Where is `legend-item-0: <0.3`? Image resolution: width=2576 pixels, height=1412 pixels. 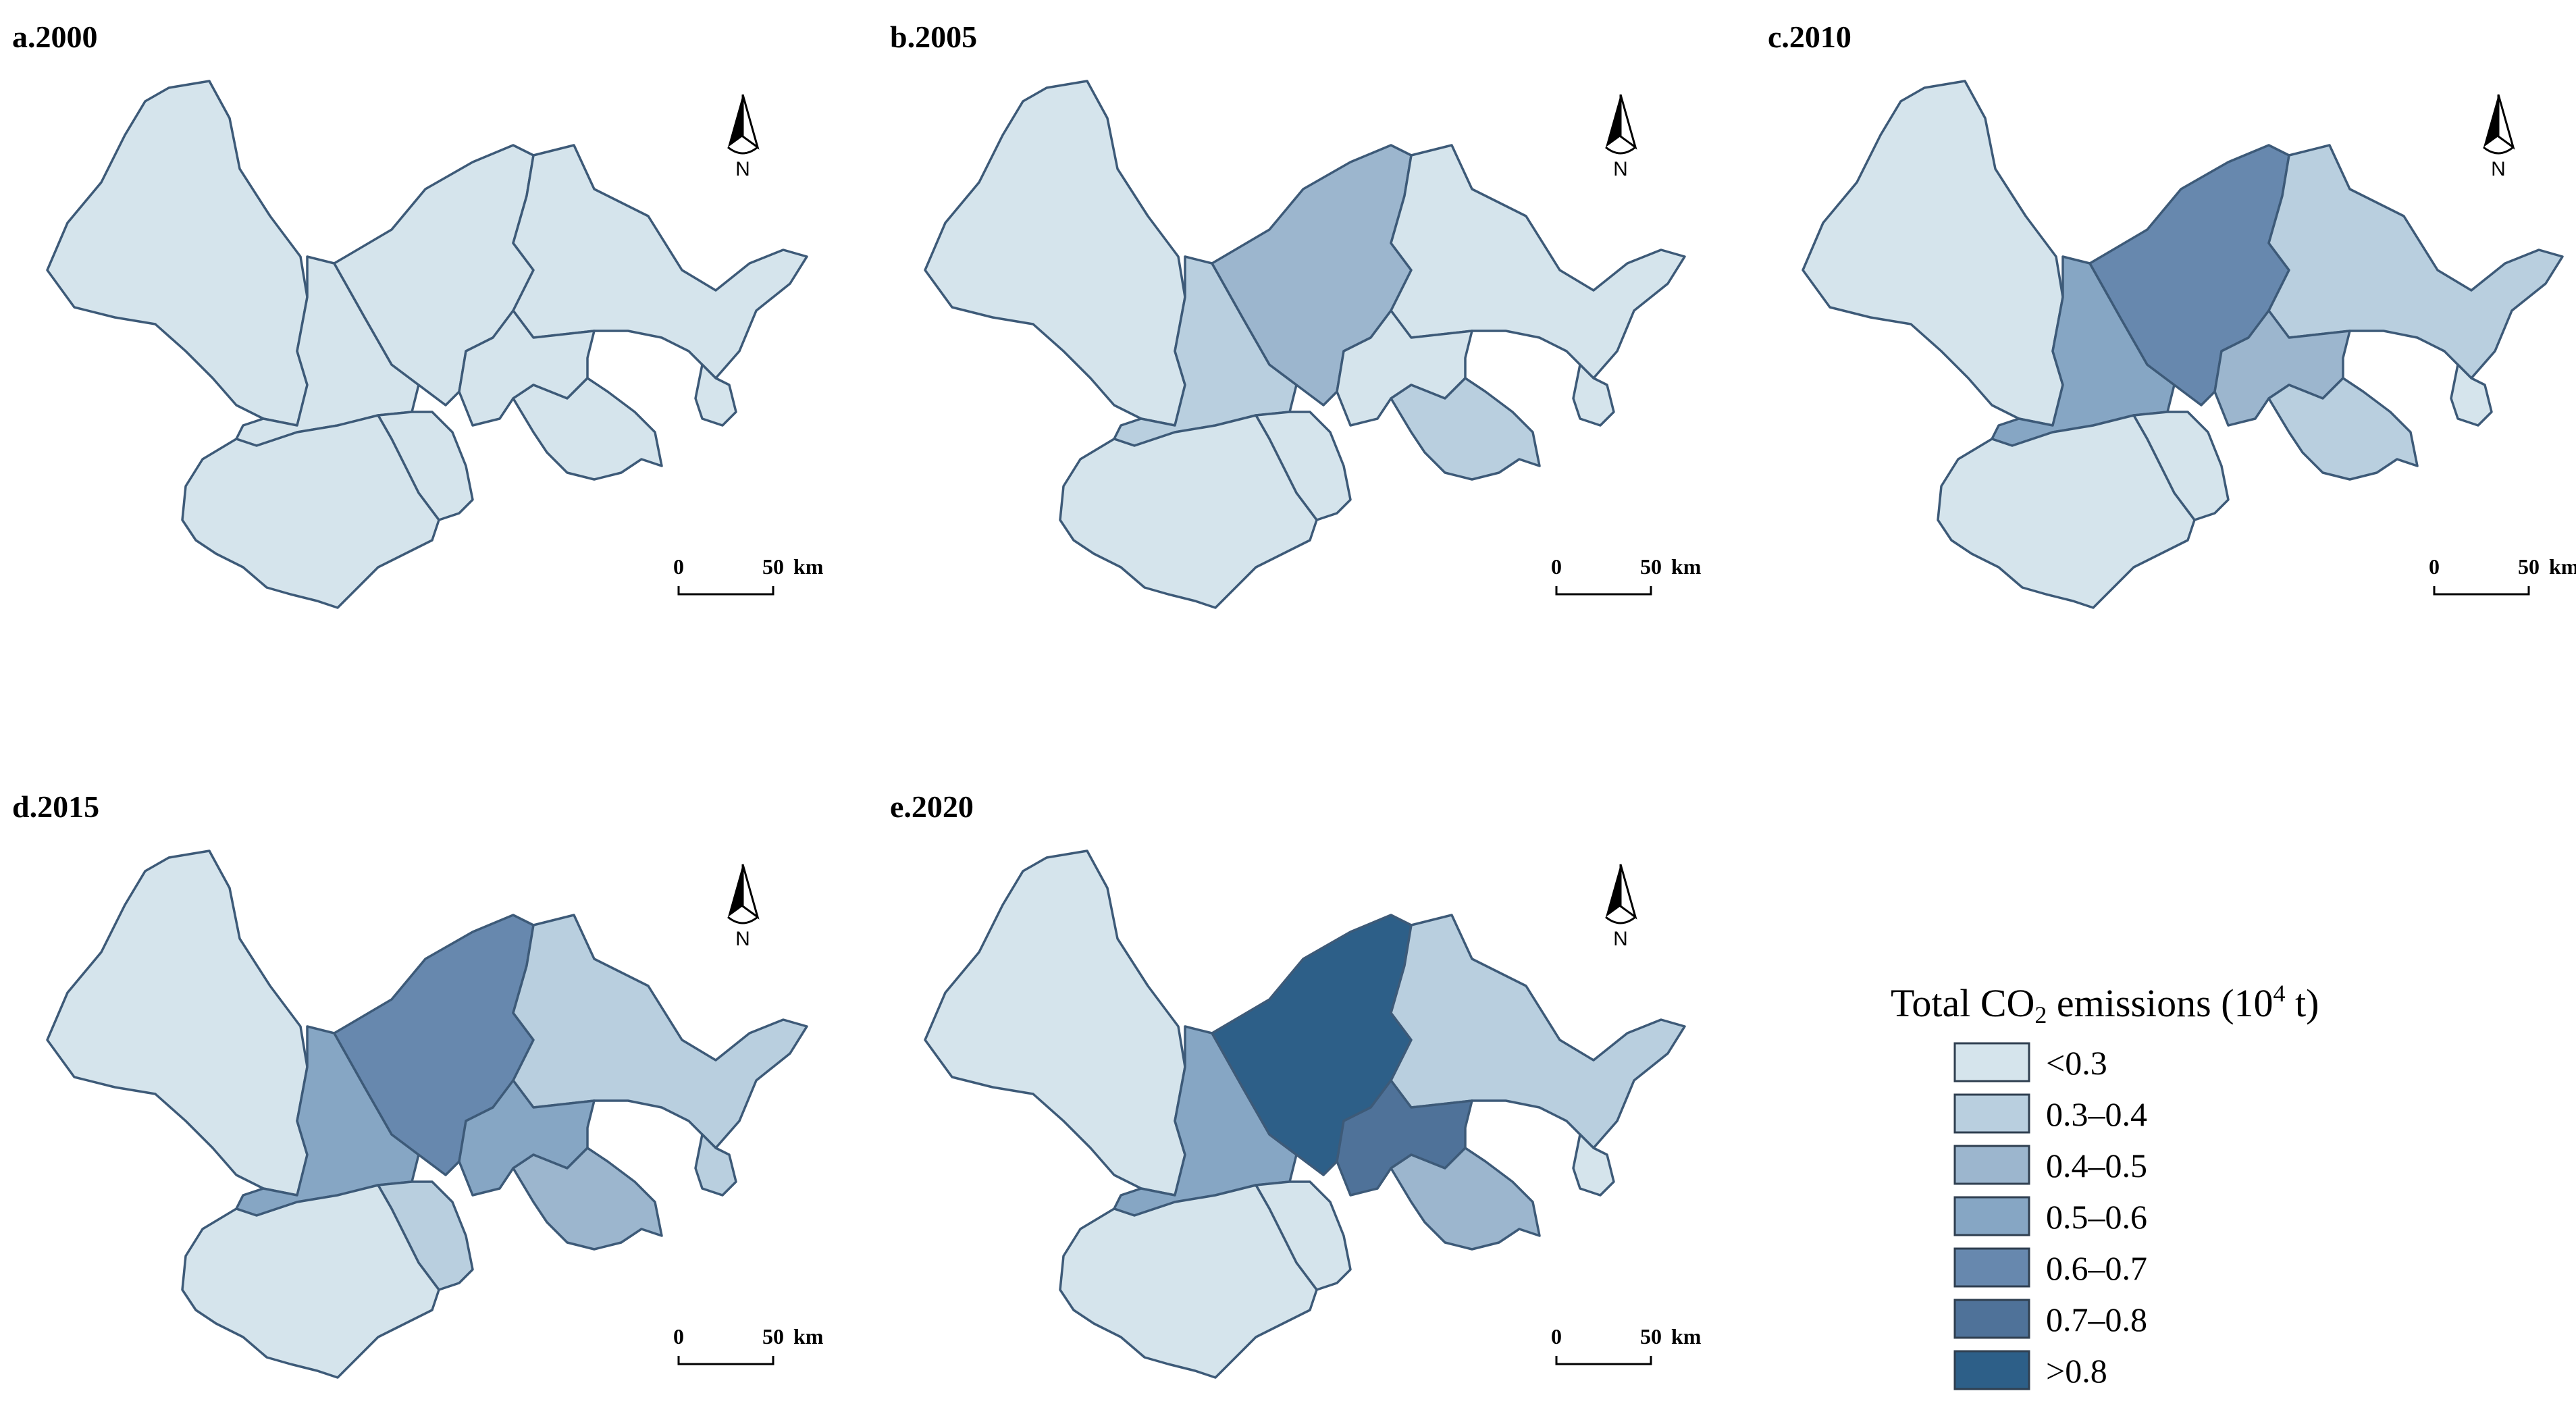
legend-item-0: <0.3 is located at coordinates (2030, 1062).